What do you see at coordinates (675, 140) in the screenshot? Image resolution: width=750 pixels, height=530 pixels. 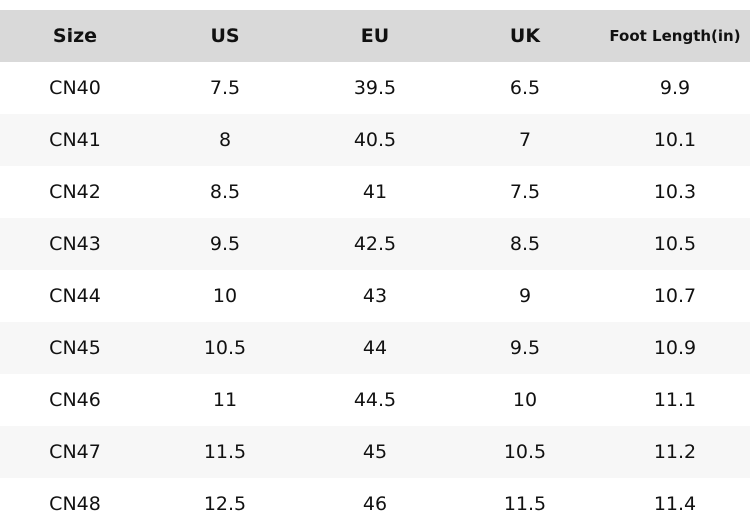 I see `table-cell: 10.1` at bounding box center [675, 140].